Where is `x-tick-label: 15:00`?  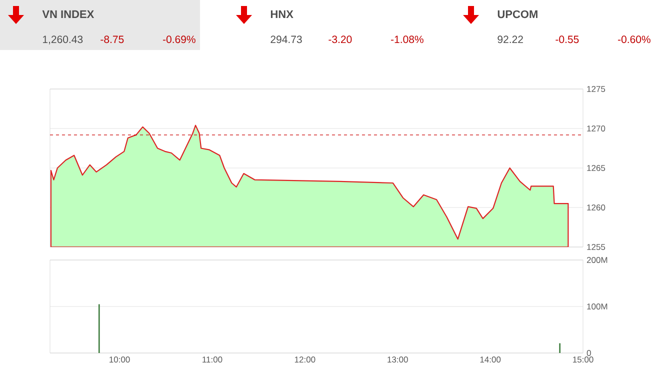 x-tick-label: 15:00 is located at coordinates (583, 359).